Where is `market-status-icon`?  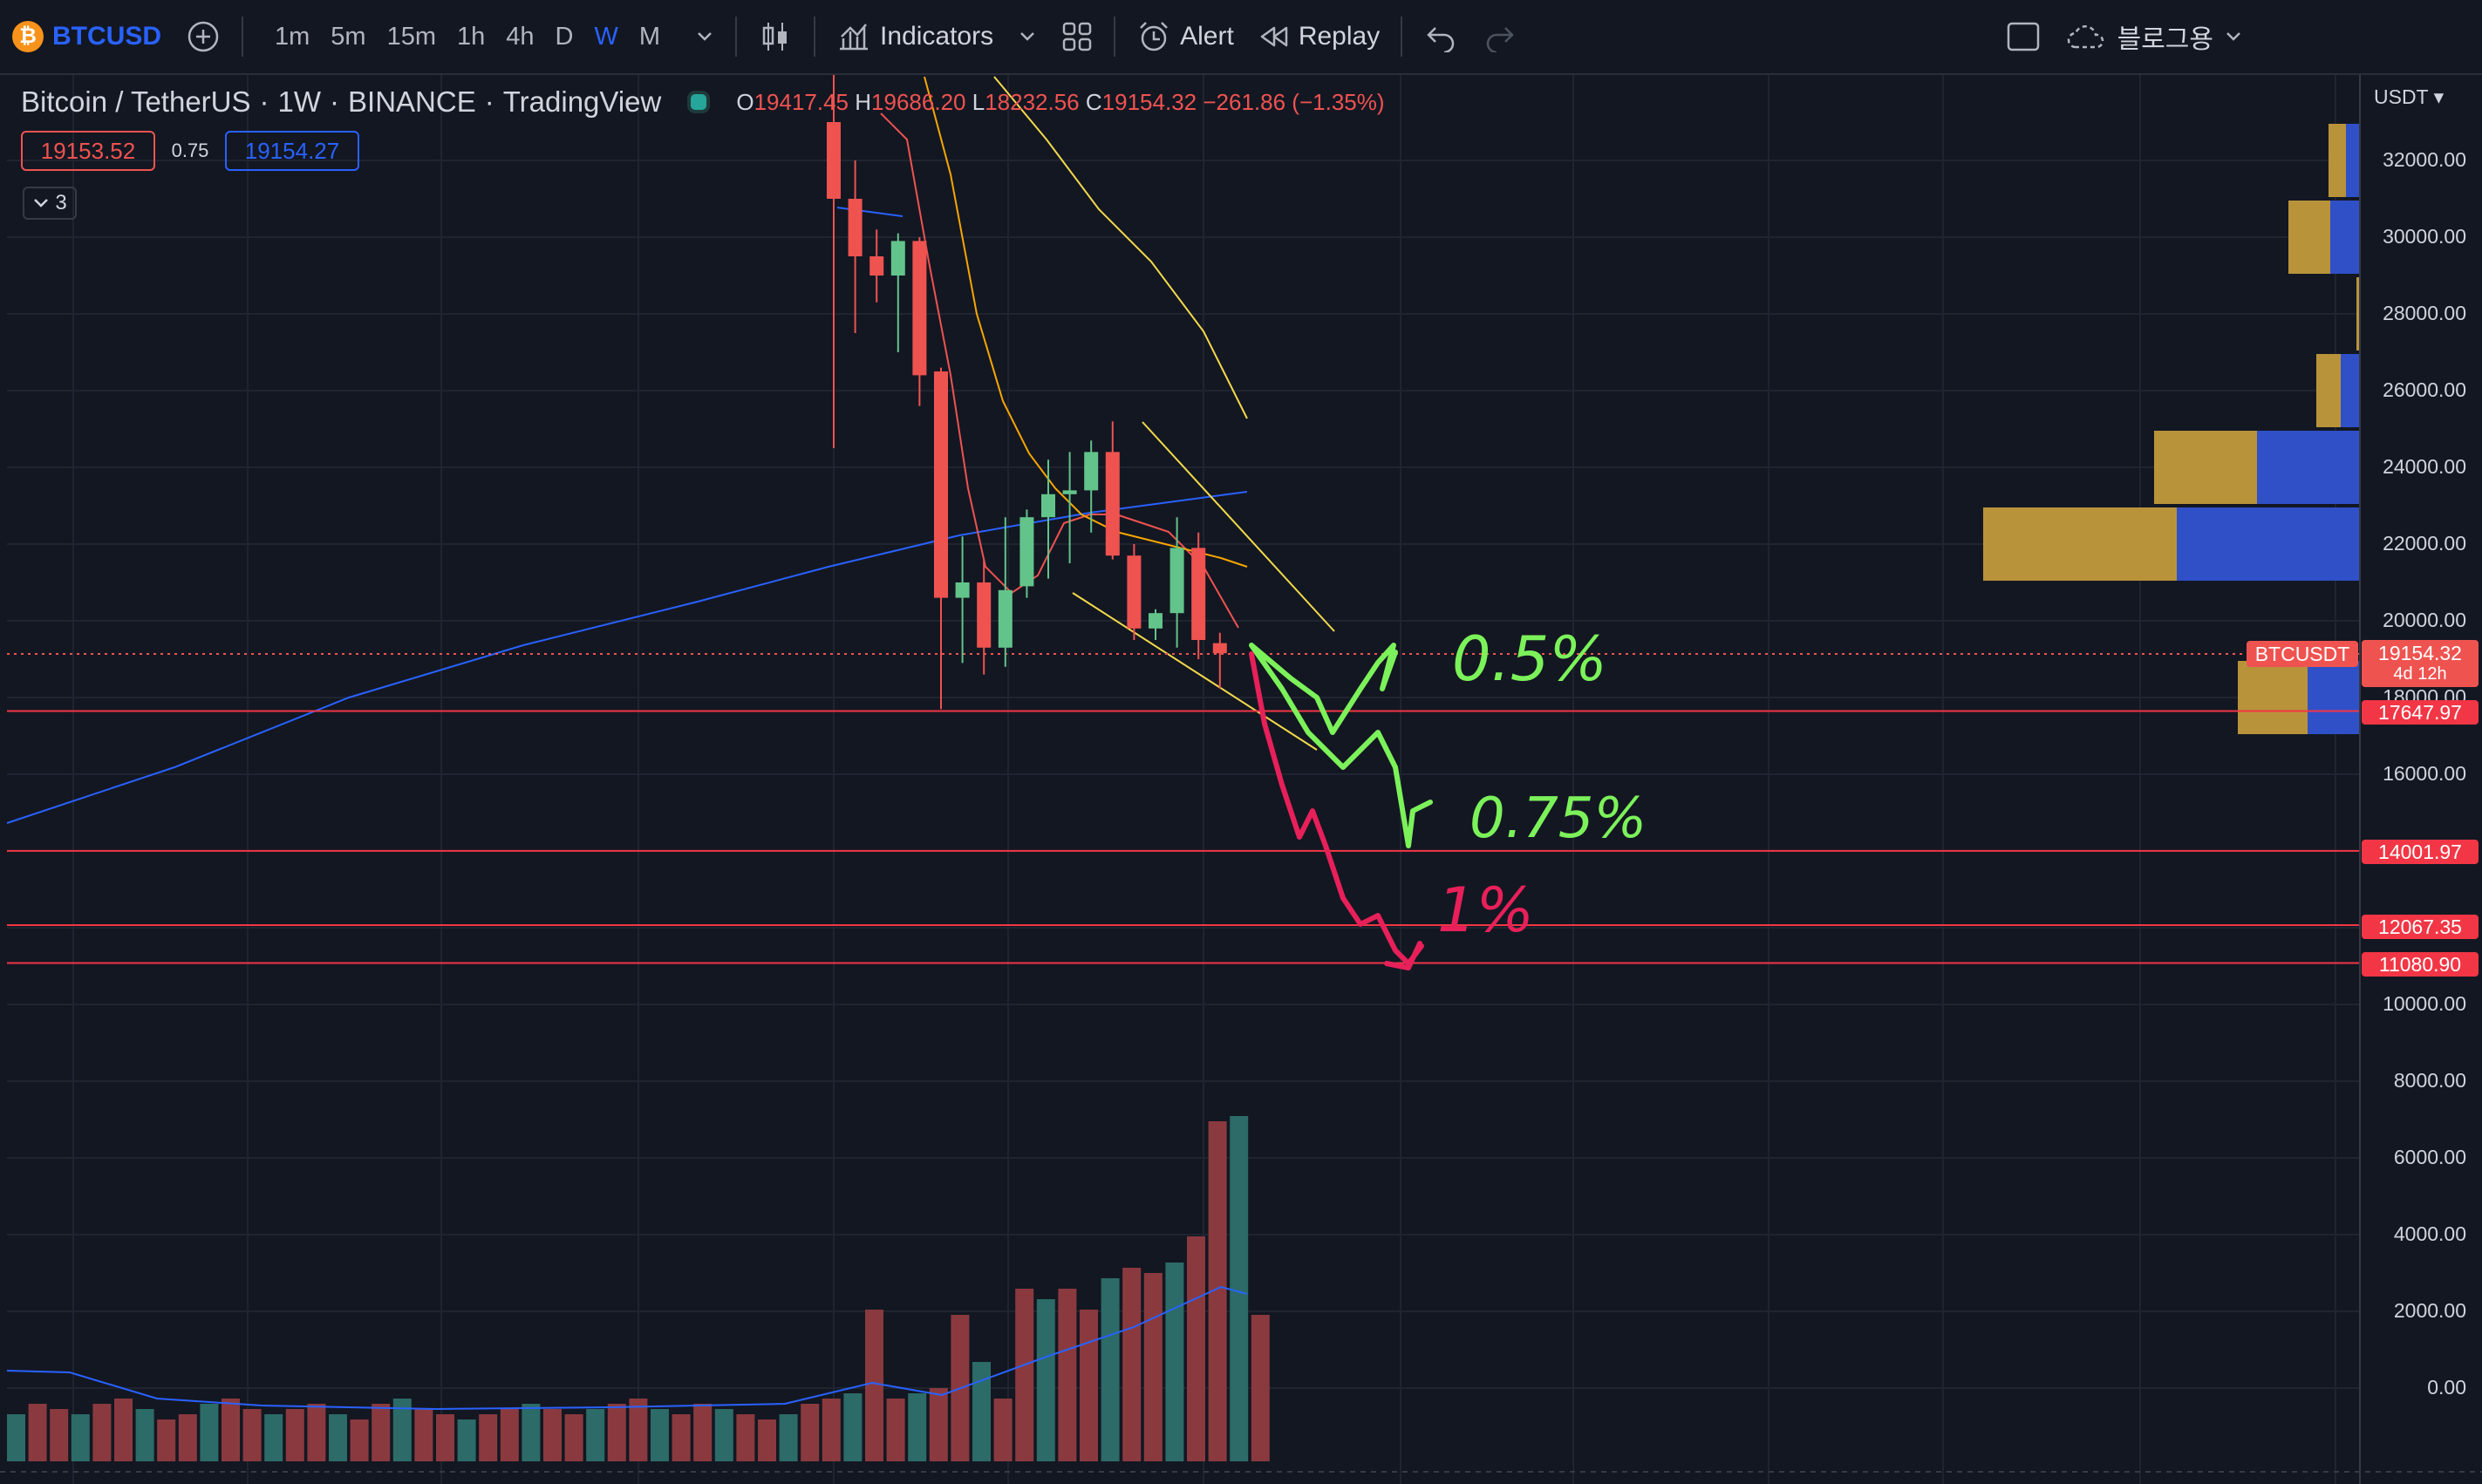 market-status-icon is located at coordinates (699, 102).